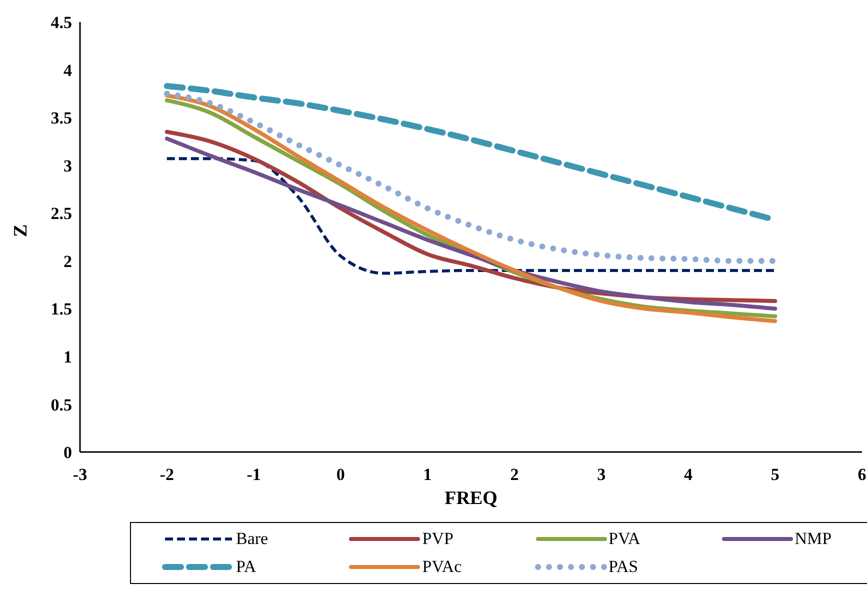 Image resolution: width=867 pixels, height=589 pixels. What do you see at coordinates (68, 261) in the screenshot?
I see `y-tick-label: 2` at bounding box center [68, 261].